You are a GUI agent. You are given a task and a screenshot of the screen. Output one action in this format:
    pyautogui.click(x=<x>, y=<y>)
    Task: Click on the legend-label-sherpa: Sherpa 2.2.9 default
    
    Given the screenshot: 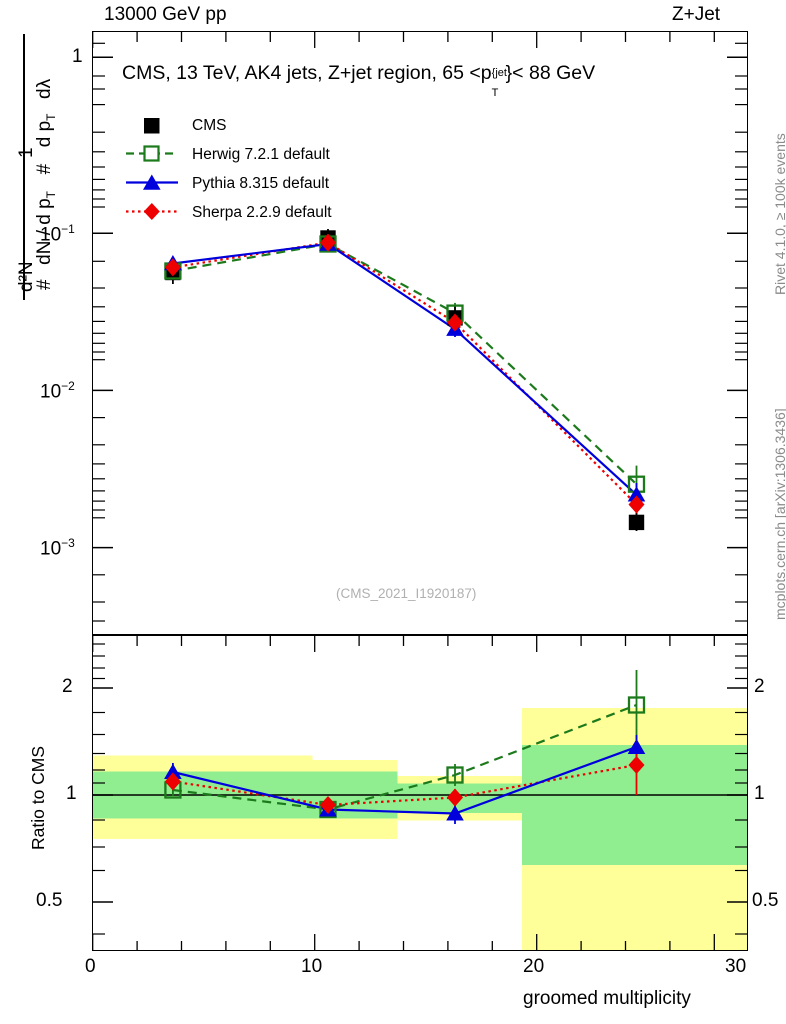 What is the action you would take?
    pyautogui.click(x=262, y=212)
    